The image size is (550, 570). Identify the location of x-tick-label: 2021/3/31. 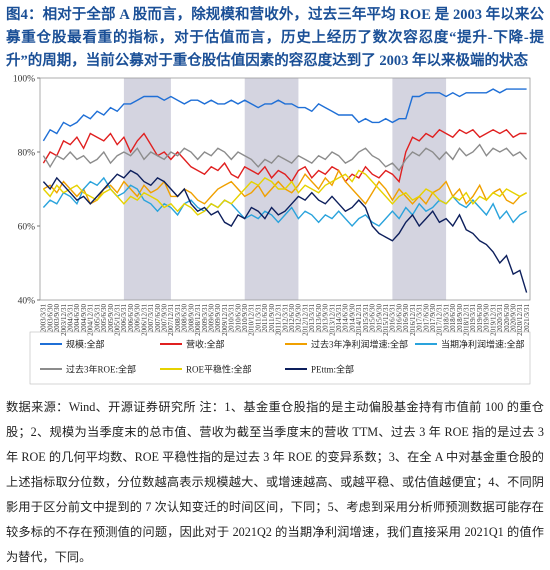
(527, 318).